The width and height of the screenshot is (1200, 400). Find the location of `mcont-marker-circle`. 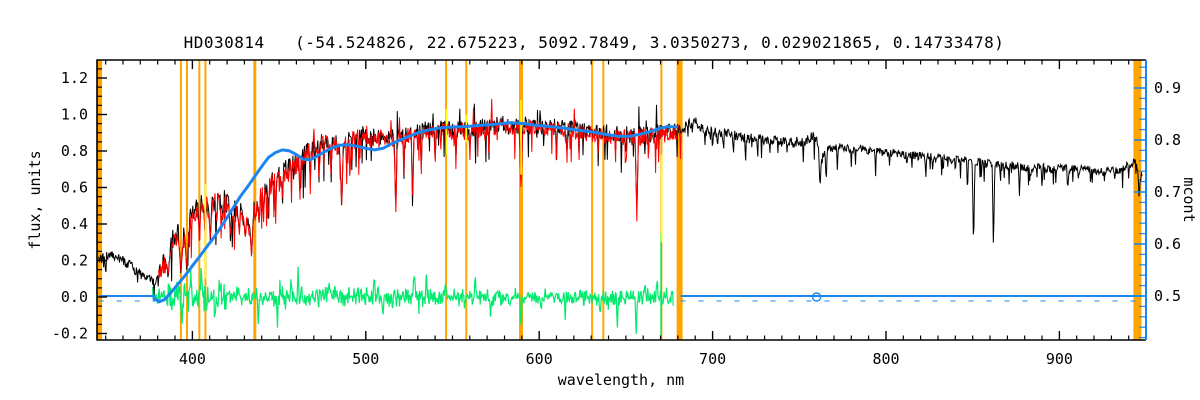

mcont-marker-circle is located at coordinates (816, 297).